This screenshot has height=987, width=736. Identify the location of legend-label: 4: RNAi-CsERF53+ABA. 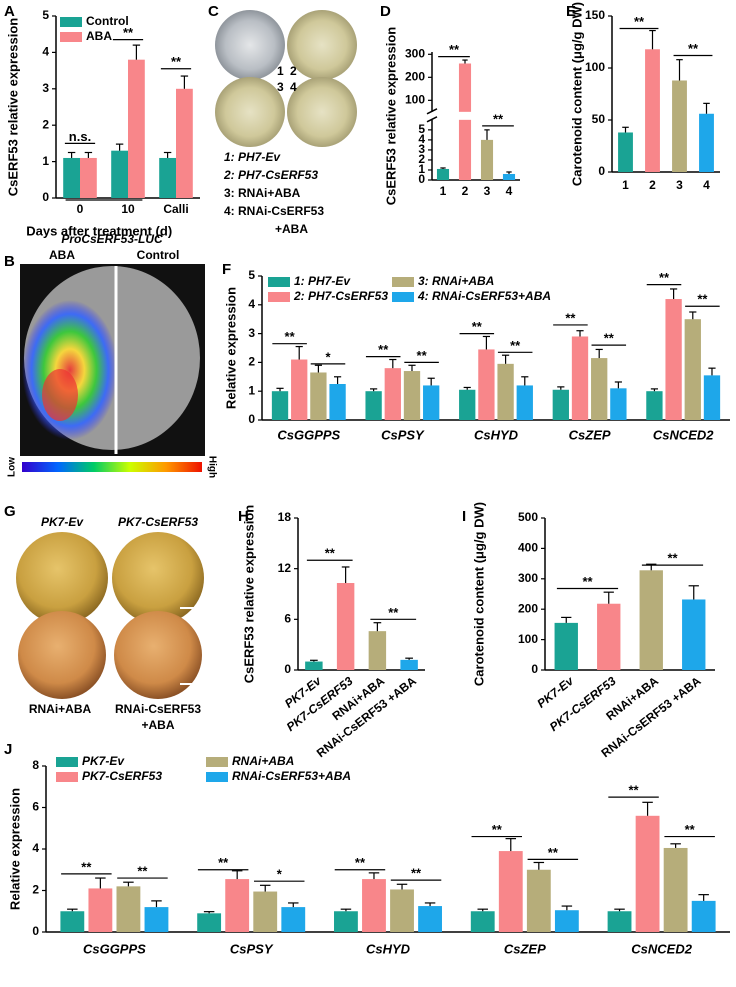
(484, 296).